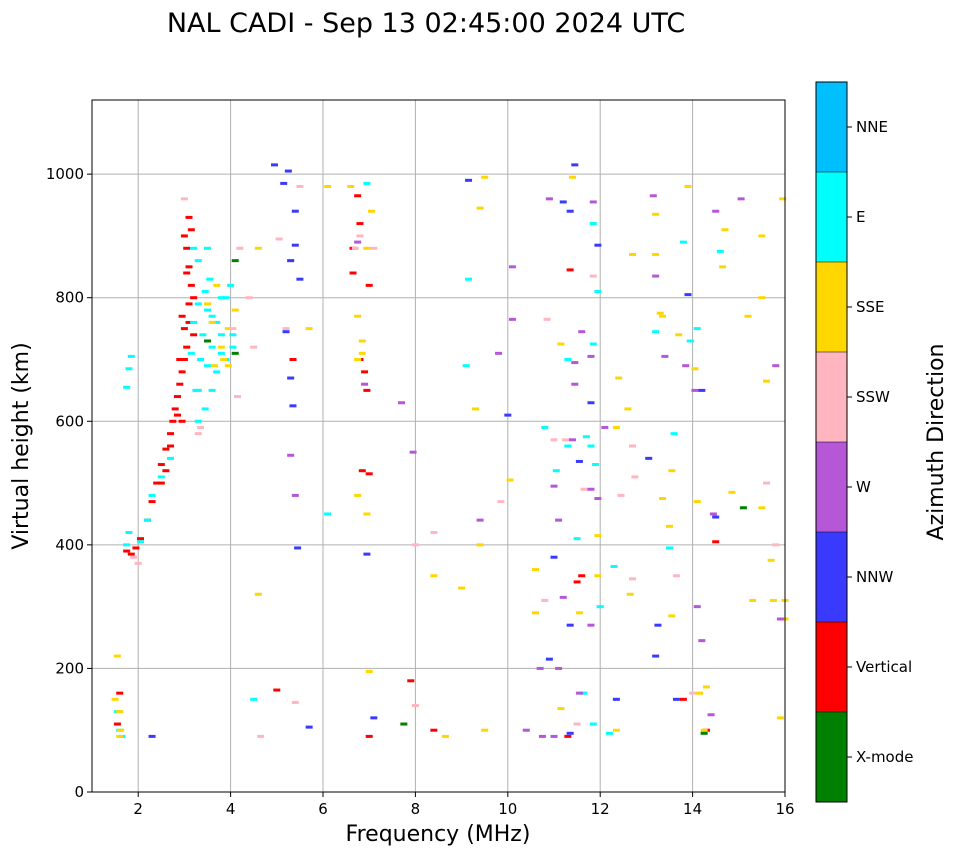  What do you see at coordinates (600, 809) in the screenshot?
I see `x-tick-label: 12` at bounding box center [600, 809].